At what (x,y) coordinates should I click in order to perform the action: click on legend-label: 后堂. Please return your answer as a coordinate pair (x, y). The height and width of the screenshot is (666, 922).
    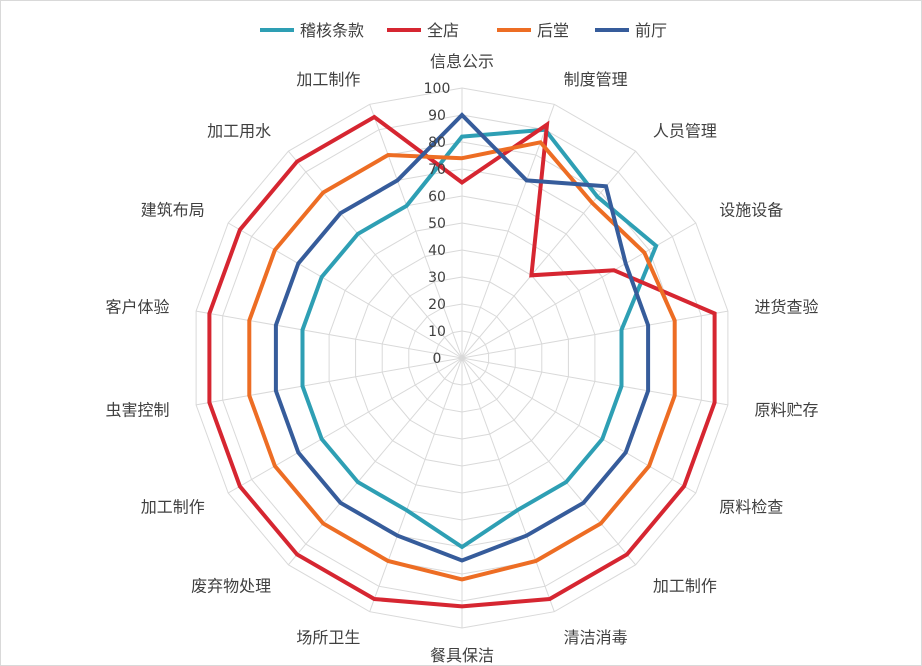
    Looking at the image, I should click on (553, 30).